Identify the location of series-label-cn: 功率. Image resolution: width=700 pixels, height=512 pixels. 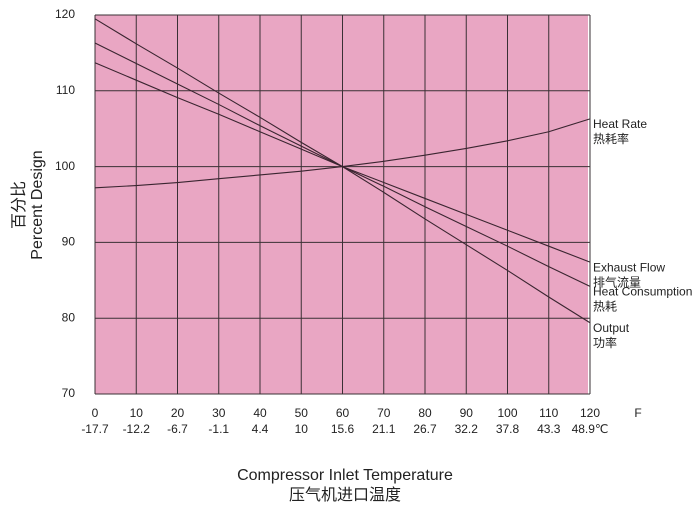
(605, 342).